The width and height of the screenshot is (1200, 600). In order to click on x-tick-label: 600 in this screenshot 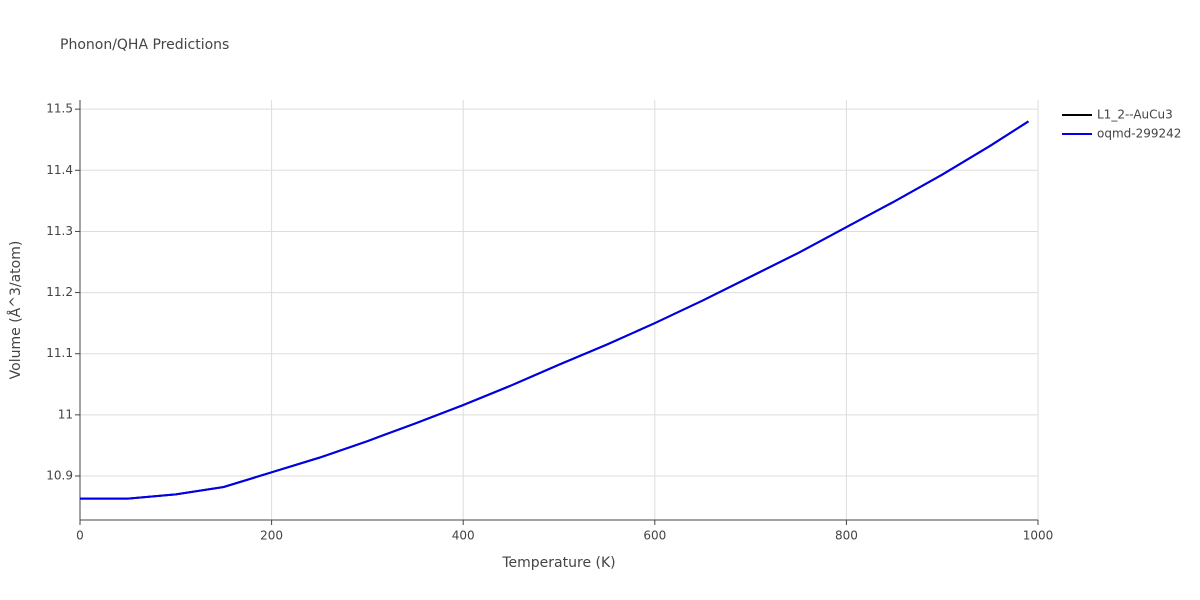, I will do `click(654, 536)`.